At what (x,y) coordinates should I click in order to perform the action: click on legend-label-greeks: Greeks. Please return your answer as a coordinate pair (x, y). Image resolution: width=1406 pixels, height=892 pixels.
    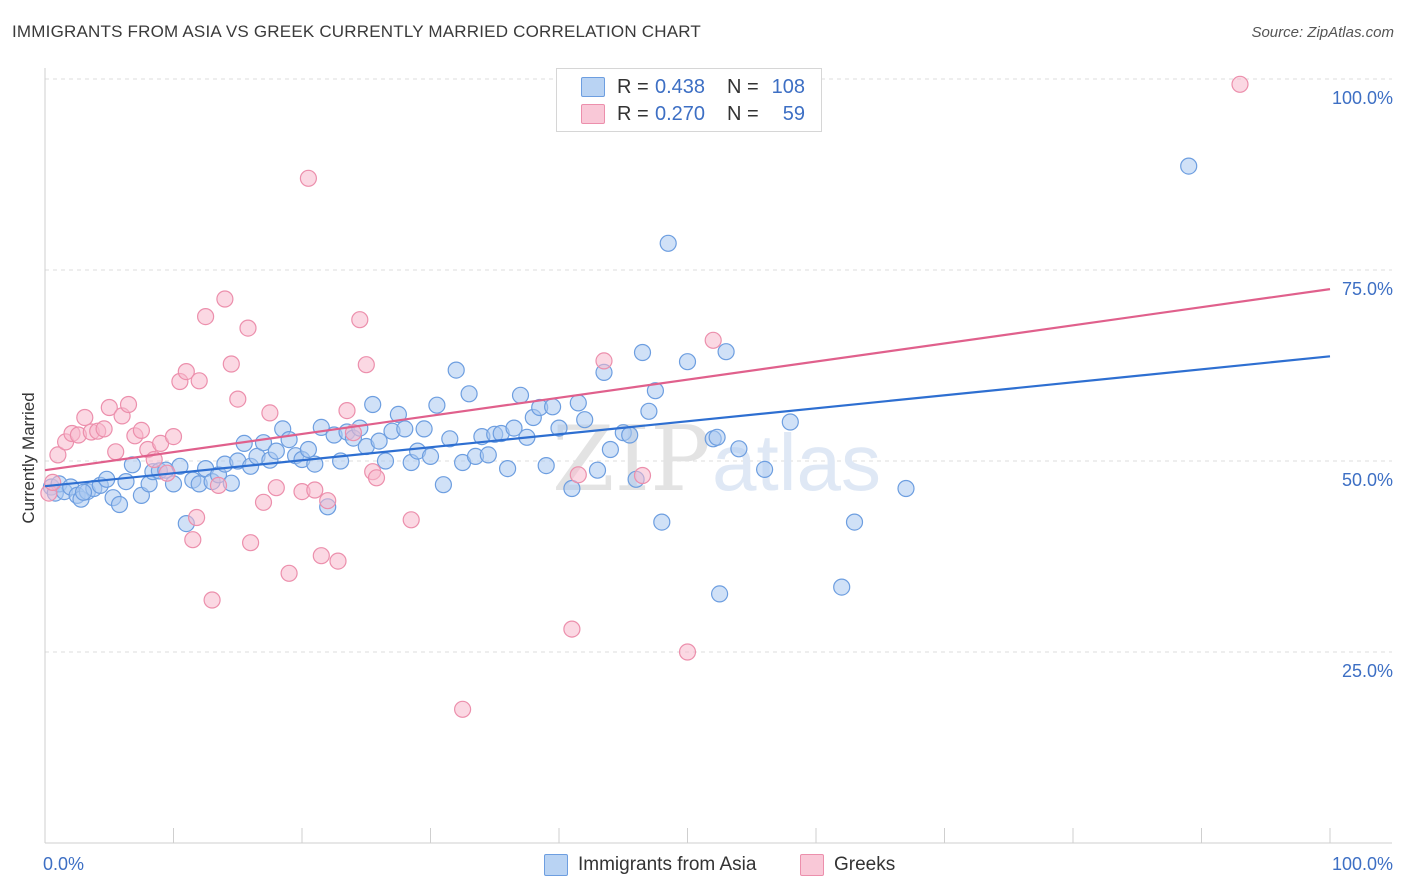
    Looking at the image, I should click on (865, 864).